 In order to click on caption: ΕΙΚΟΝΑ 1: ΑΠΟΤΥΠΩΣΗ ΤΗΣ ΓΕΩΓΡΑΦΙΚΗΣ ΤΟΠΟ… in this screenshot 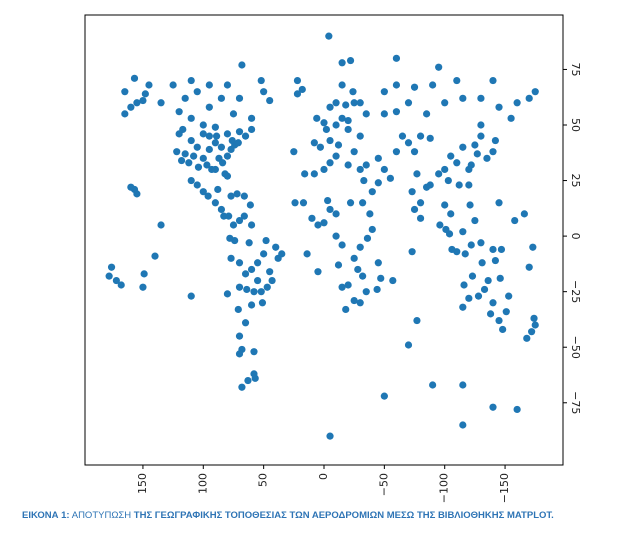, I will do `click(288, 515)`.